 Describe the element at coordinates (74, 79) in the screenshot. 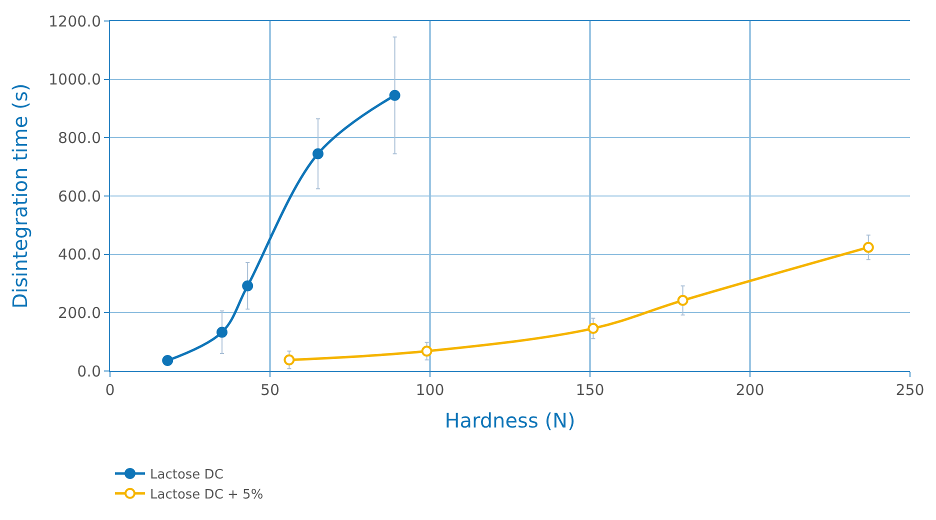

I see `y-tick-label: 1000.0` at that location.